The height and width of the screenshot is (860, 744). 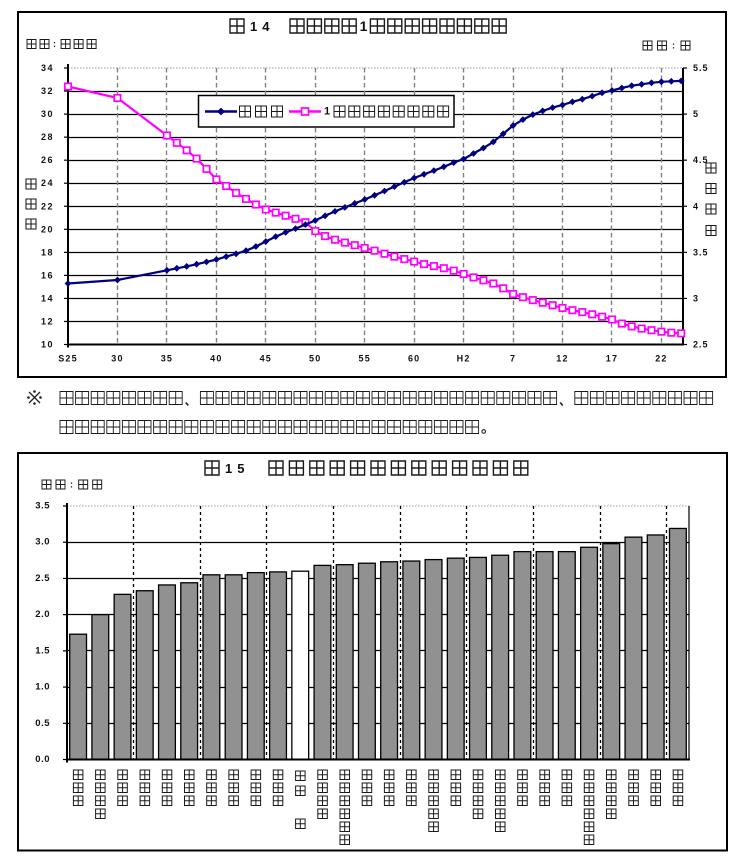 What do you see at coordinates (167, 359) in the screenshot?
I see `svg-text: 35` at bounding box center [167, 359].